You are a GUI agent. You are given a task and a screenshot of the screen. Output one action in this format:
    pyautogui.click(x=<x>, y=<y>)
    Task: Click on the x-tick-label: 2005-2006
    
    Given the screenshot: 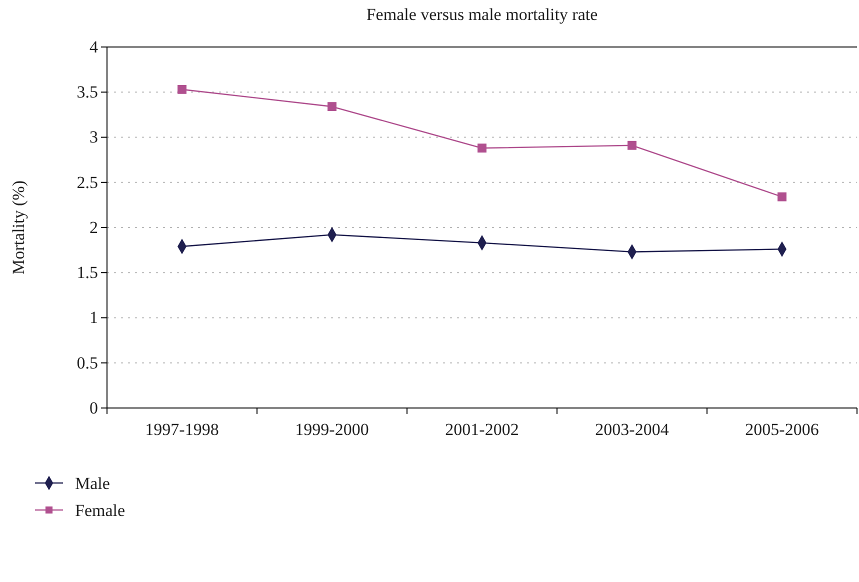 What is the action you would take?
    pyautogui.click(x=782, y=429)
    